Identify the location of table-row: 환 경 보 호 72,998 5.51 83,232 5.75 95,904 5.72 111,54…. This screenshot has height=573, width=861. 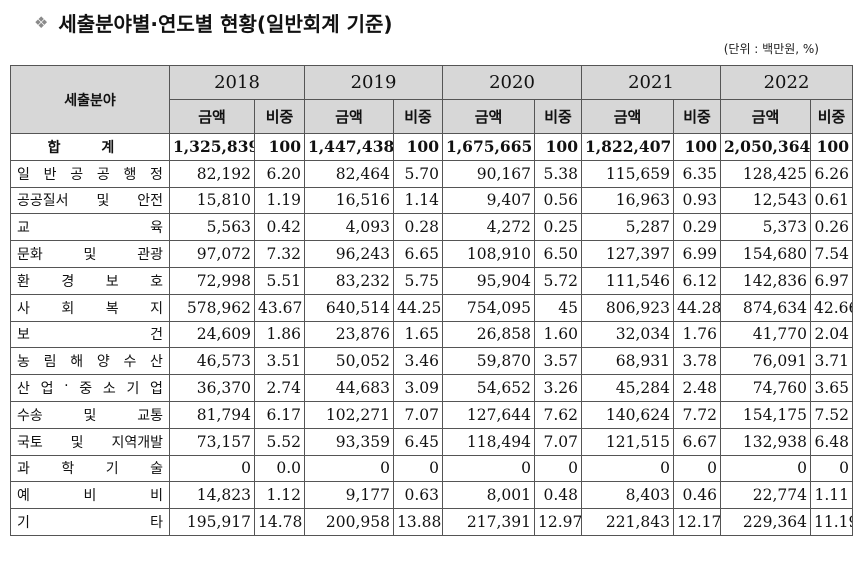
(431, 280).